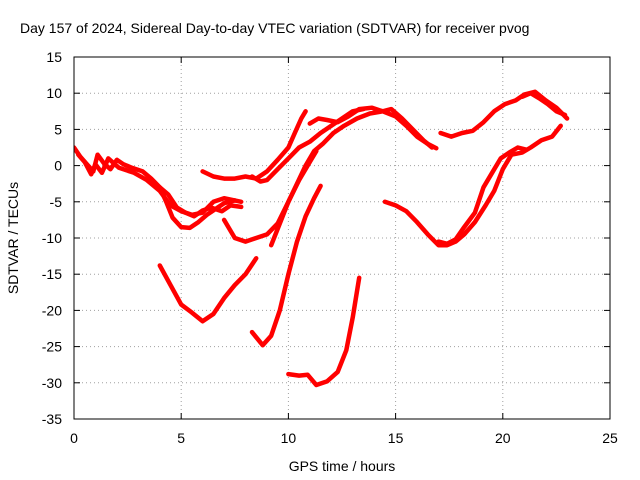 Image resolution: width=640 pixels, height=480 pixels. Describe the element at coordinates (54, 93) in the screenshot. I see `y-tick-label: 10` at that location.